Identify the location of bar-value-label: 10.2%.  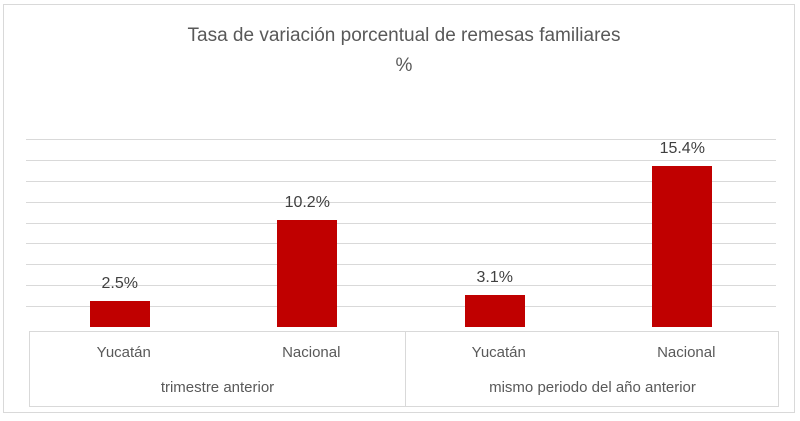
(307, 203).